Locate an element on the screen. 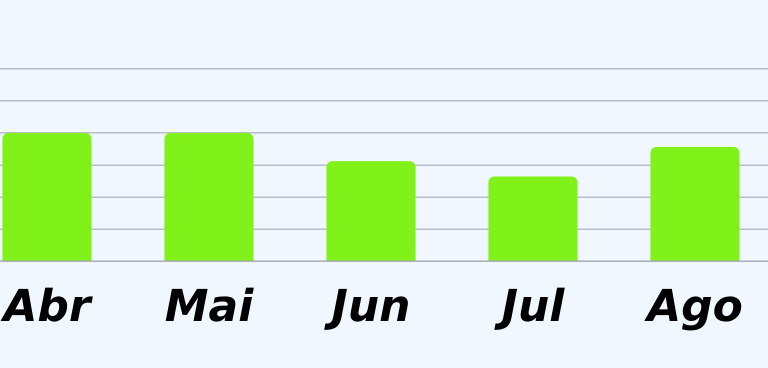  x-tick-label: Ago is located at coordinates (693, 306).